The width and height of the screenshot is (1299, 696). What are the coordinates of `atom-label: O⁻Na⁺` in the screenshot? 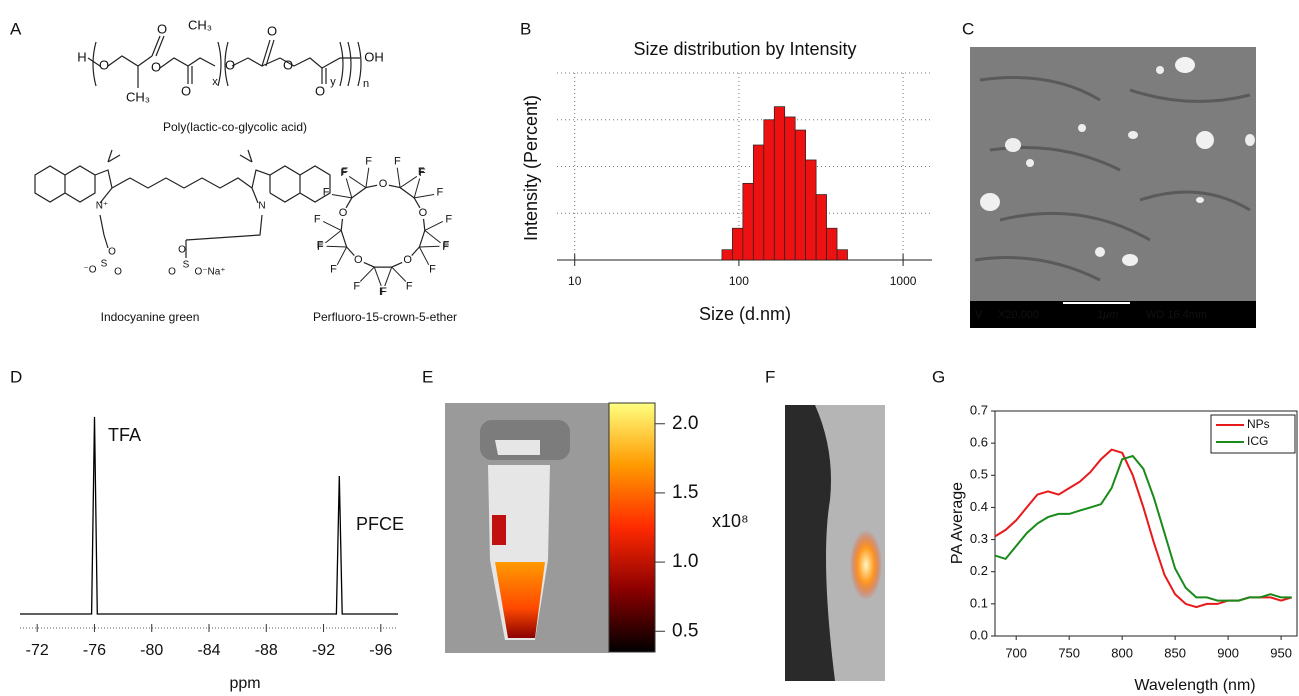 It's located at (209, 272).